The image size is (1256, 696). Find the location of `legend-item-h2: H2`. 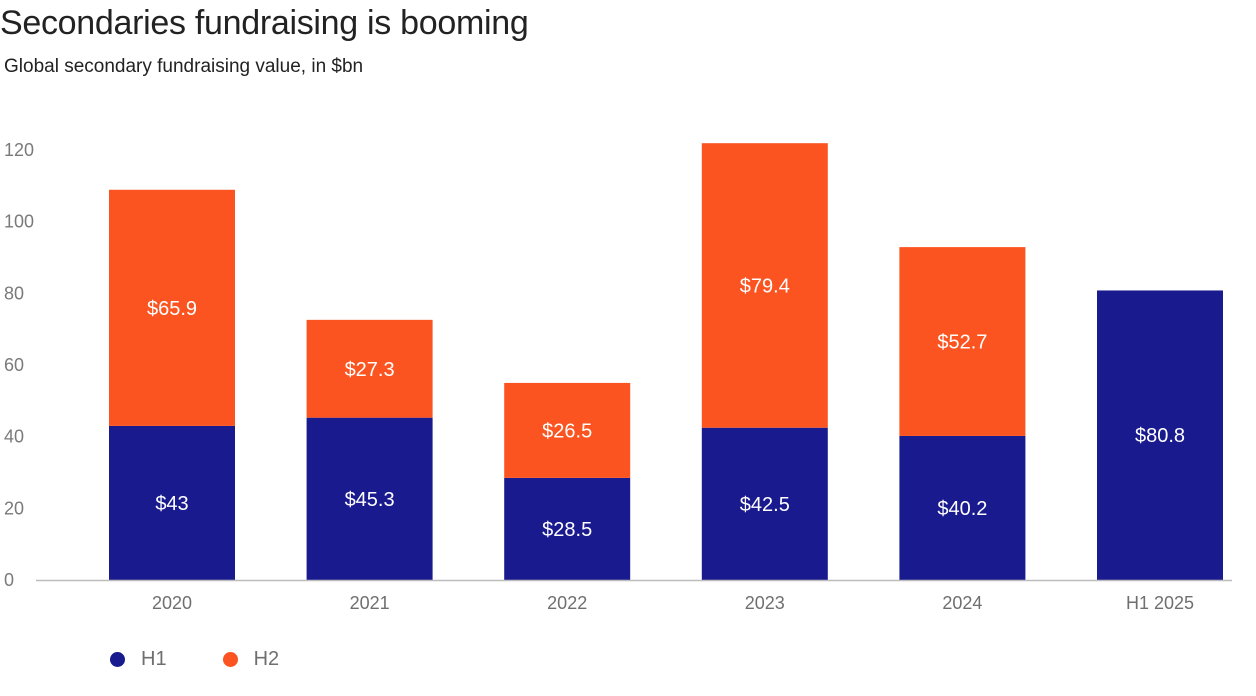

legend-item-h2: H2 is located at coordinates (251, 659).